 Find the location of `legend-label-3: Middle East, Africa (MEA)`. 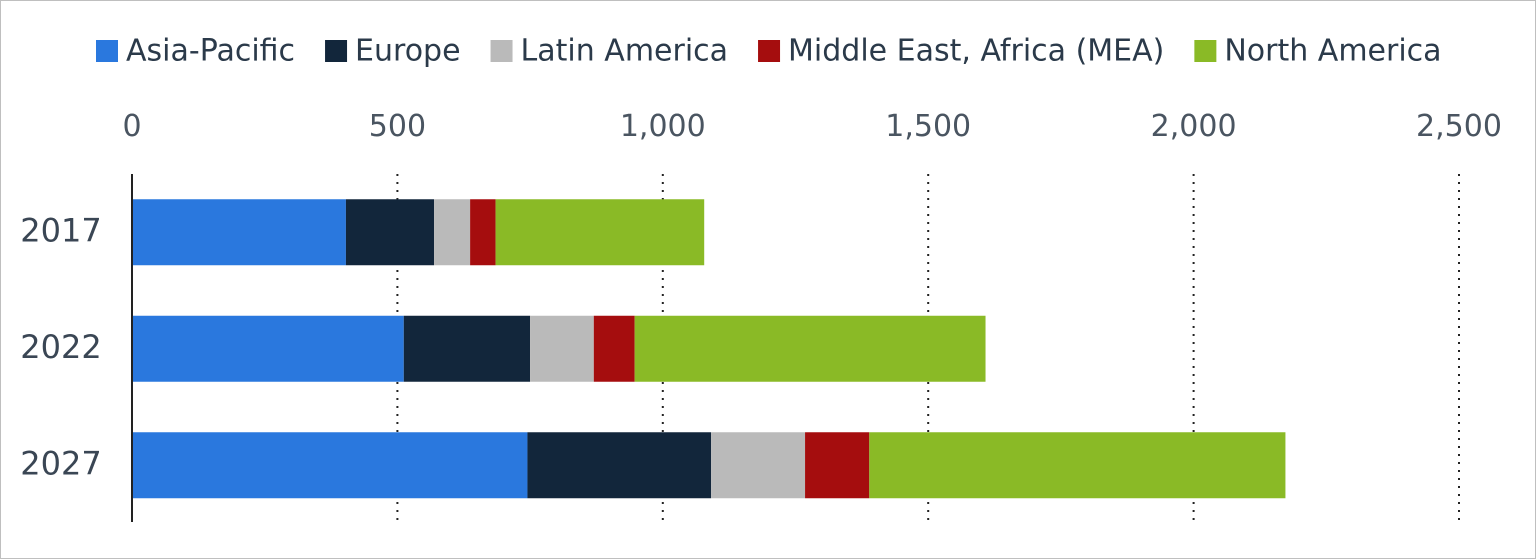

legend-label-3: Middle East, Africa (MEA) is located at coordinates (976, 51).